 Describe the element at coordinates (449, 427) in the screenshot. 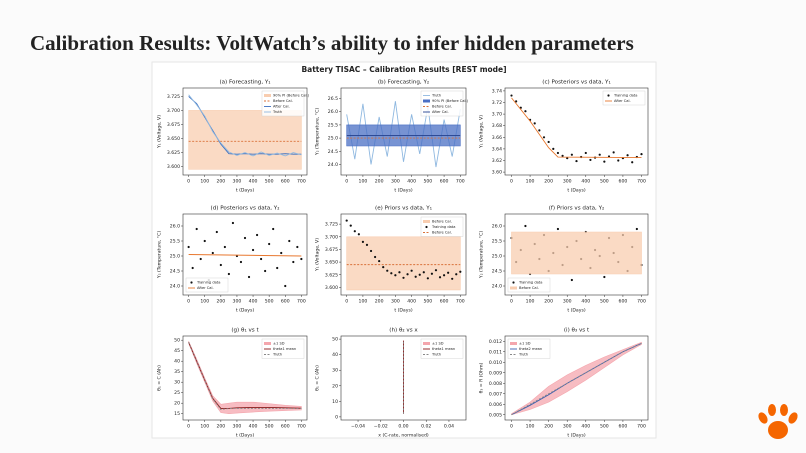

I see `x-tick-label: 0.04` at that location.